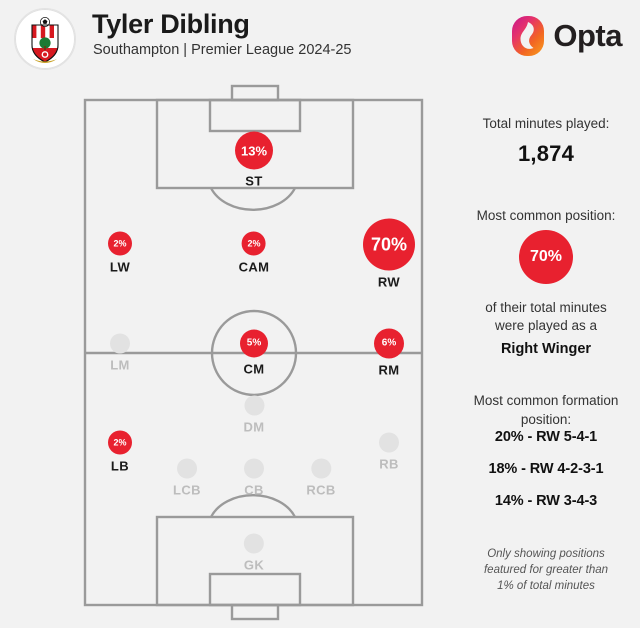 The height and width of the screenshot is (628, 640). I want to click on total-minutes-label: Total minutes played:, so click(546, 123).